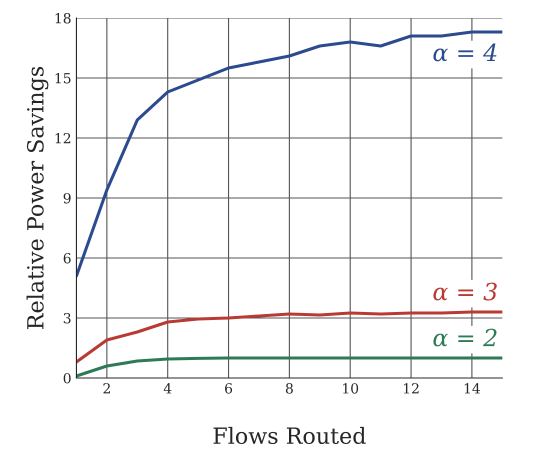 The height and width of the screenshot is (450, 546). What do you see at coordinates (67, 378) in the screenshot?
I see `y-tick-label: 0` at bounding box center [67, 378].